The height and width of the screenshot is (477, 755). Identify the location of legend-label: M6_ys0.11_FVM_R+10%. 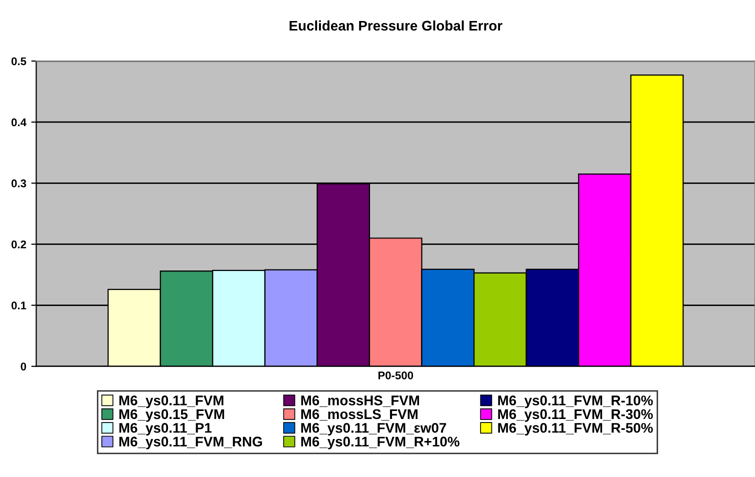
(380, 443).